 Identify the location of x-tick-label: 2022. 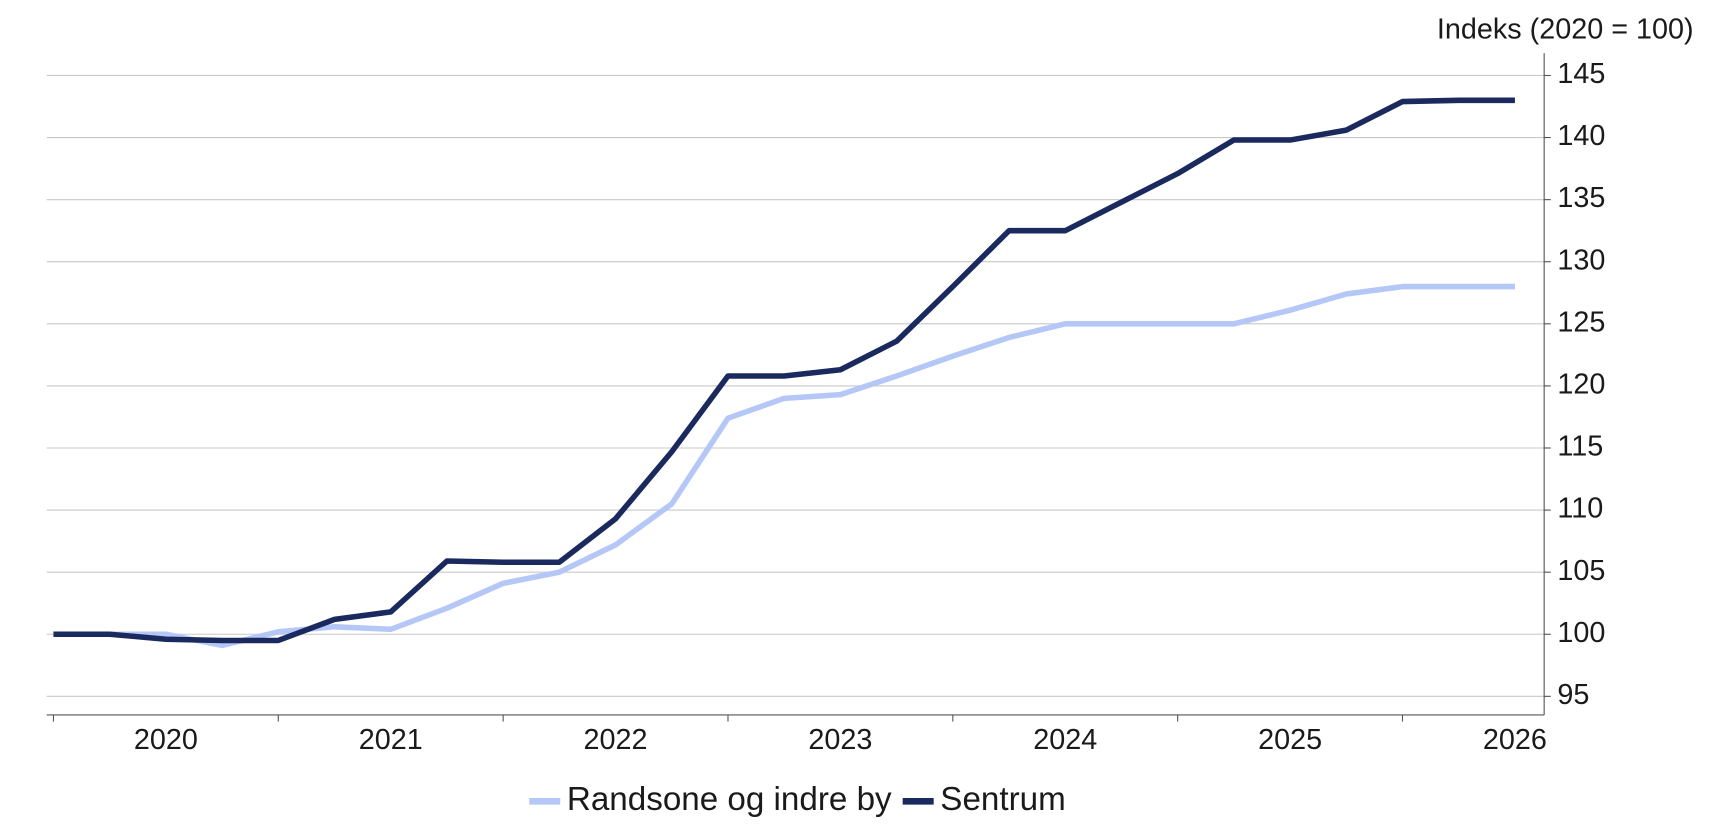
(616, 740).